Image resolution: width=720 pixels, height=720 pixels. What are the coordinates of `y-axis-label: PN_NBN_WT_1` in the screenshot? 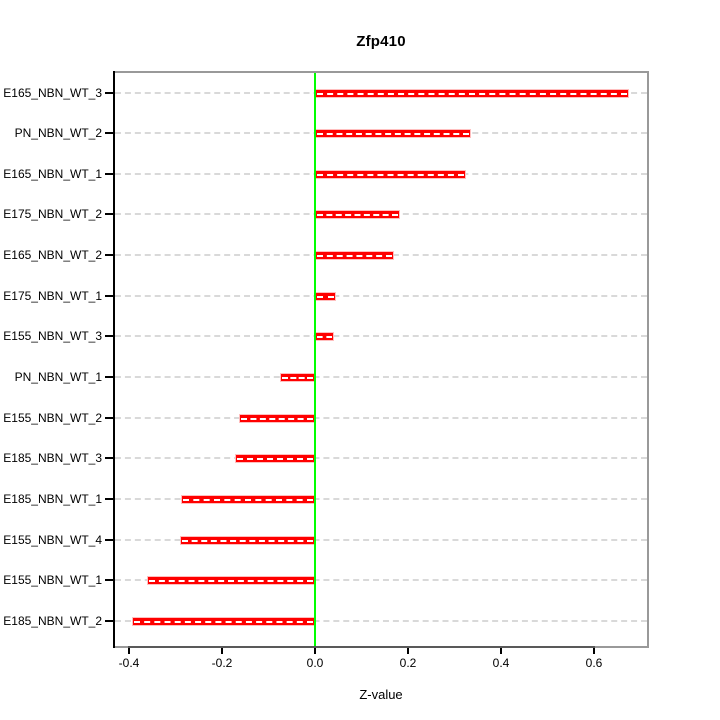 It's located at (58, 377).